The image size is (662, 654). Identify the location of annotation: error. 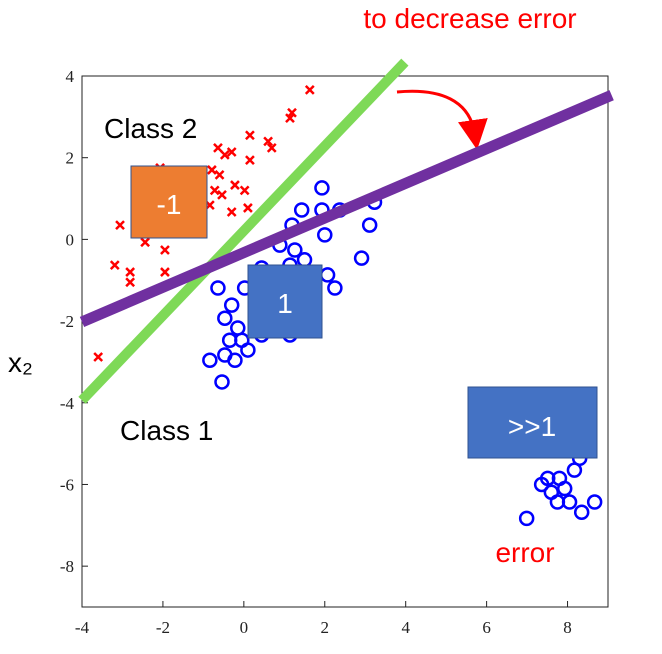
(524, 552).